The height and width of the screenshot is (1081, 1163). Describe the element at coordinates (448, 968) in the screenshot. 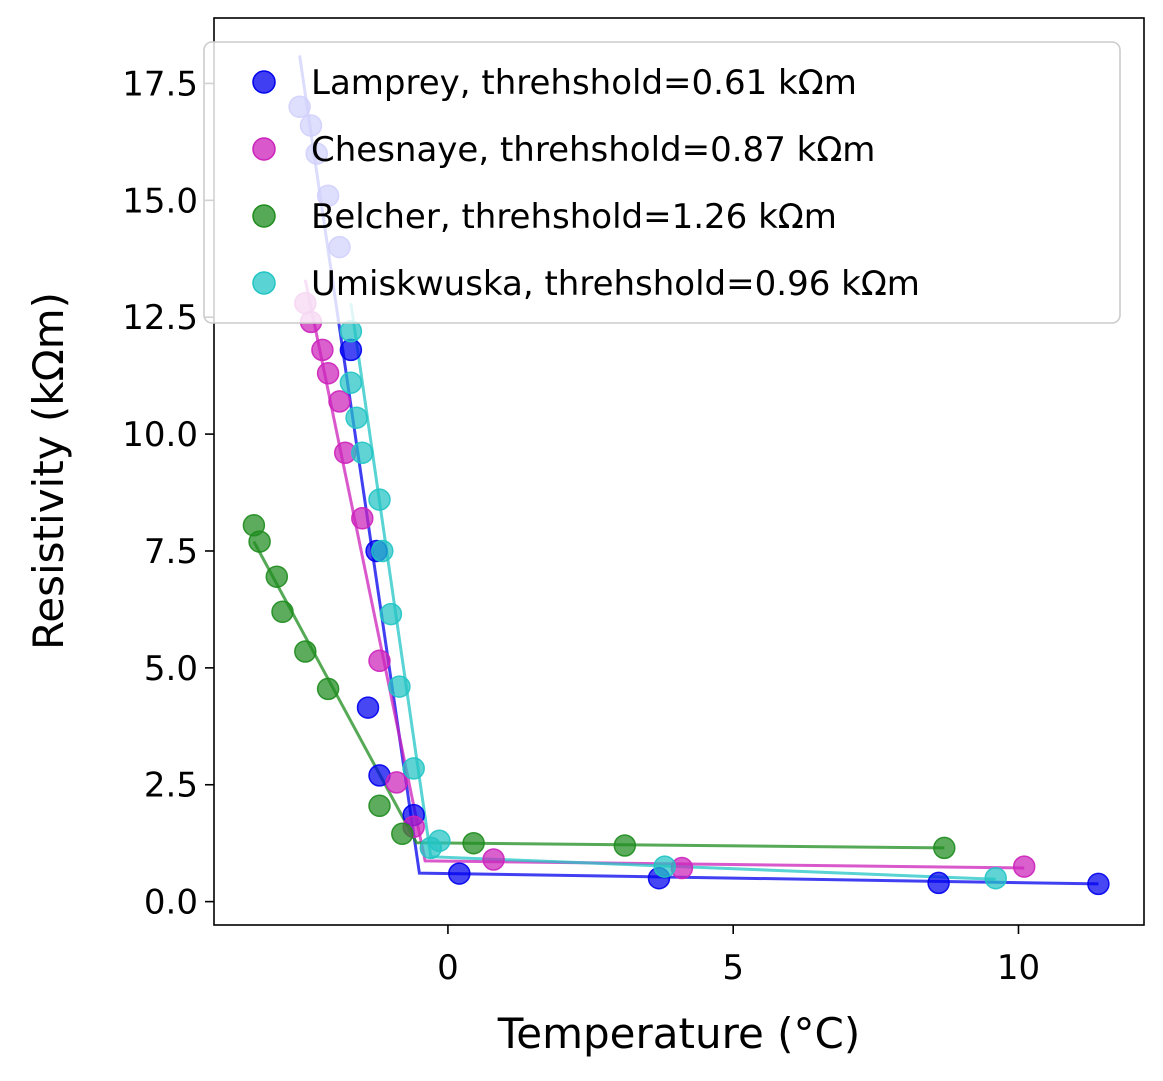

I see `x-tick-label: 0` at that location.